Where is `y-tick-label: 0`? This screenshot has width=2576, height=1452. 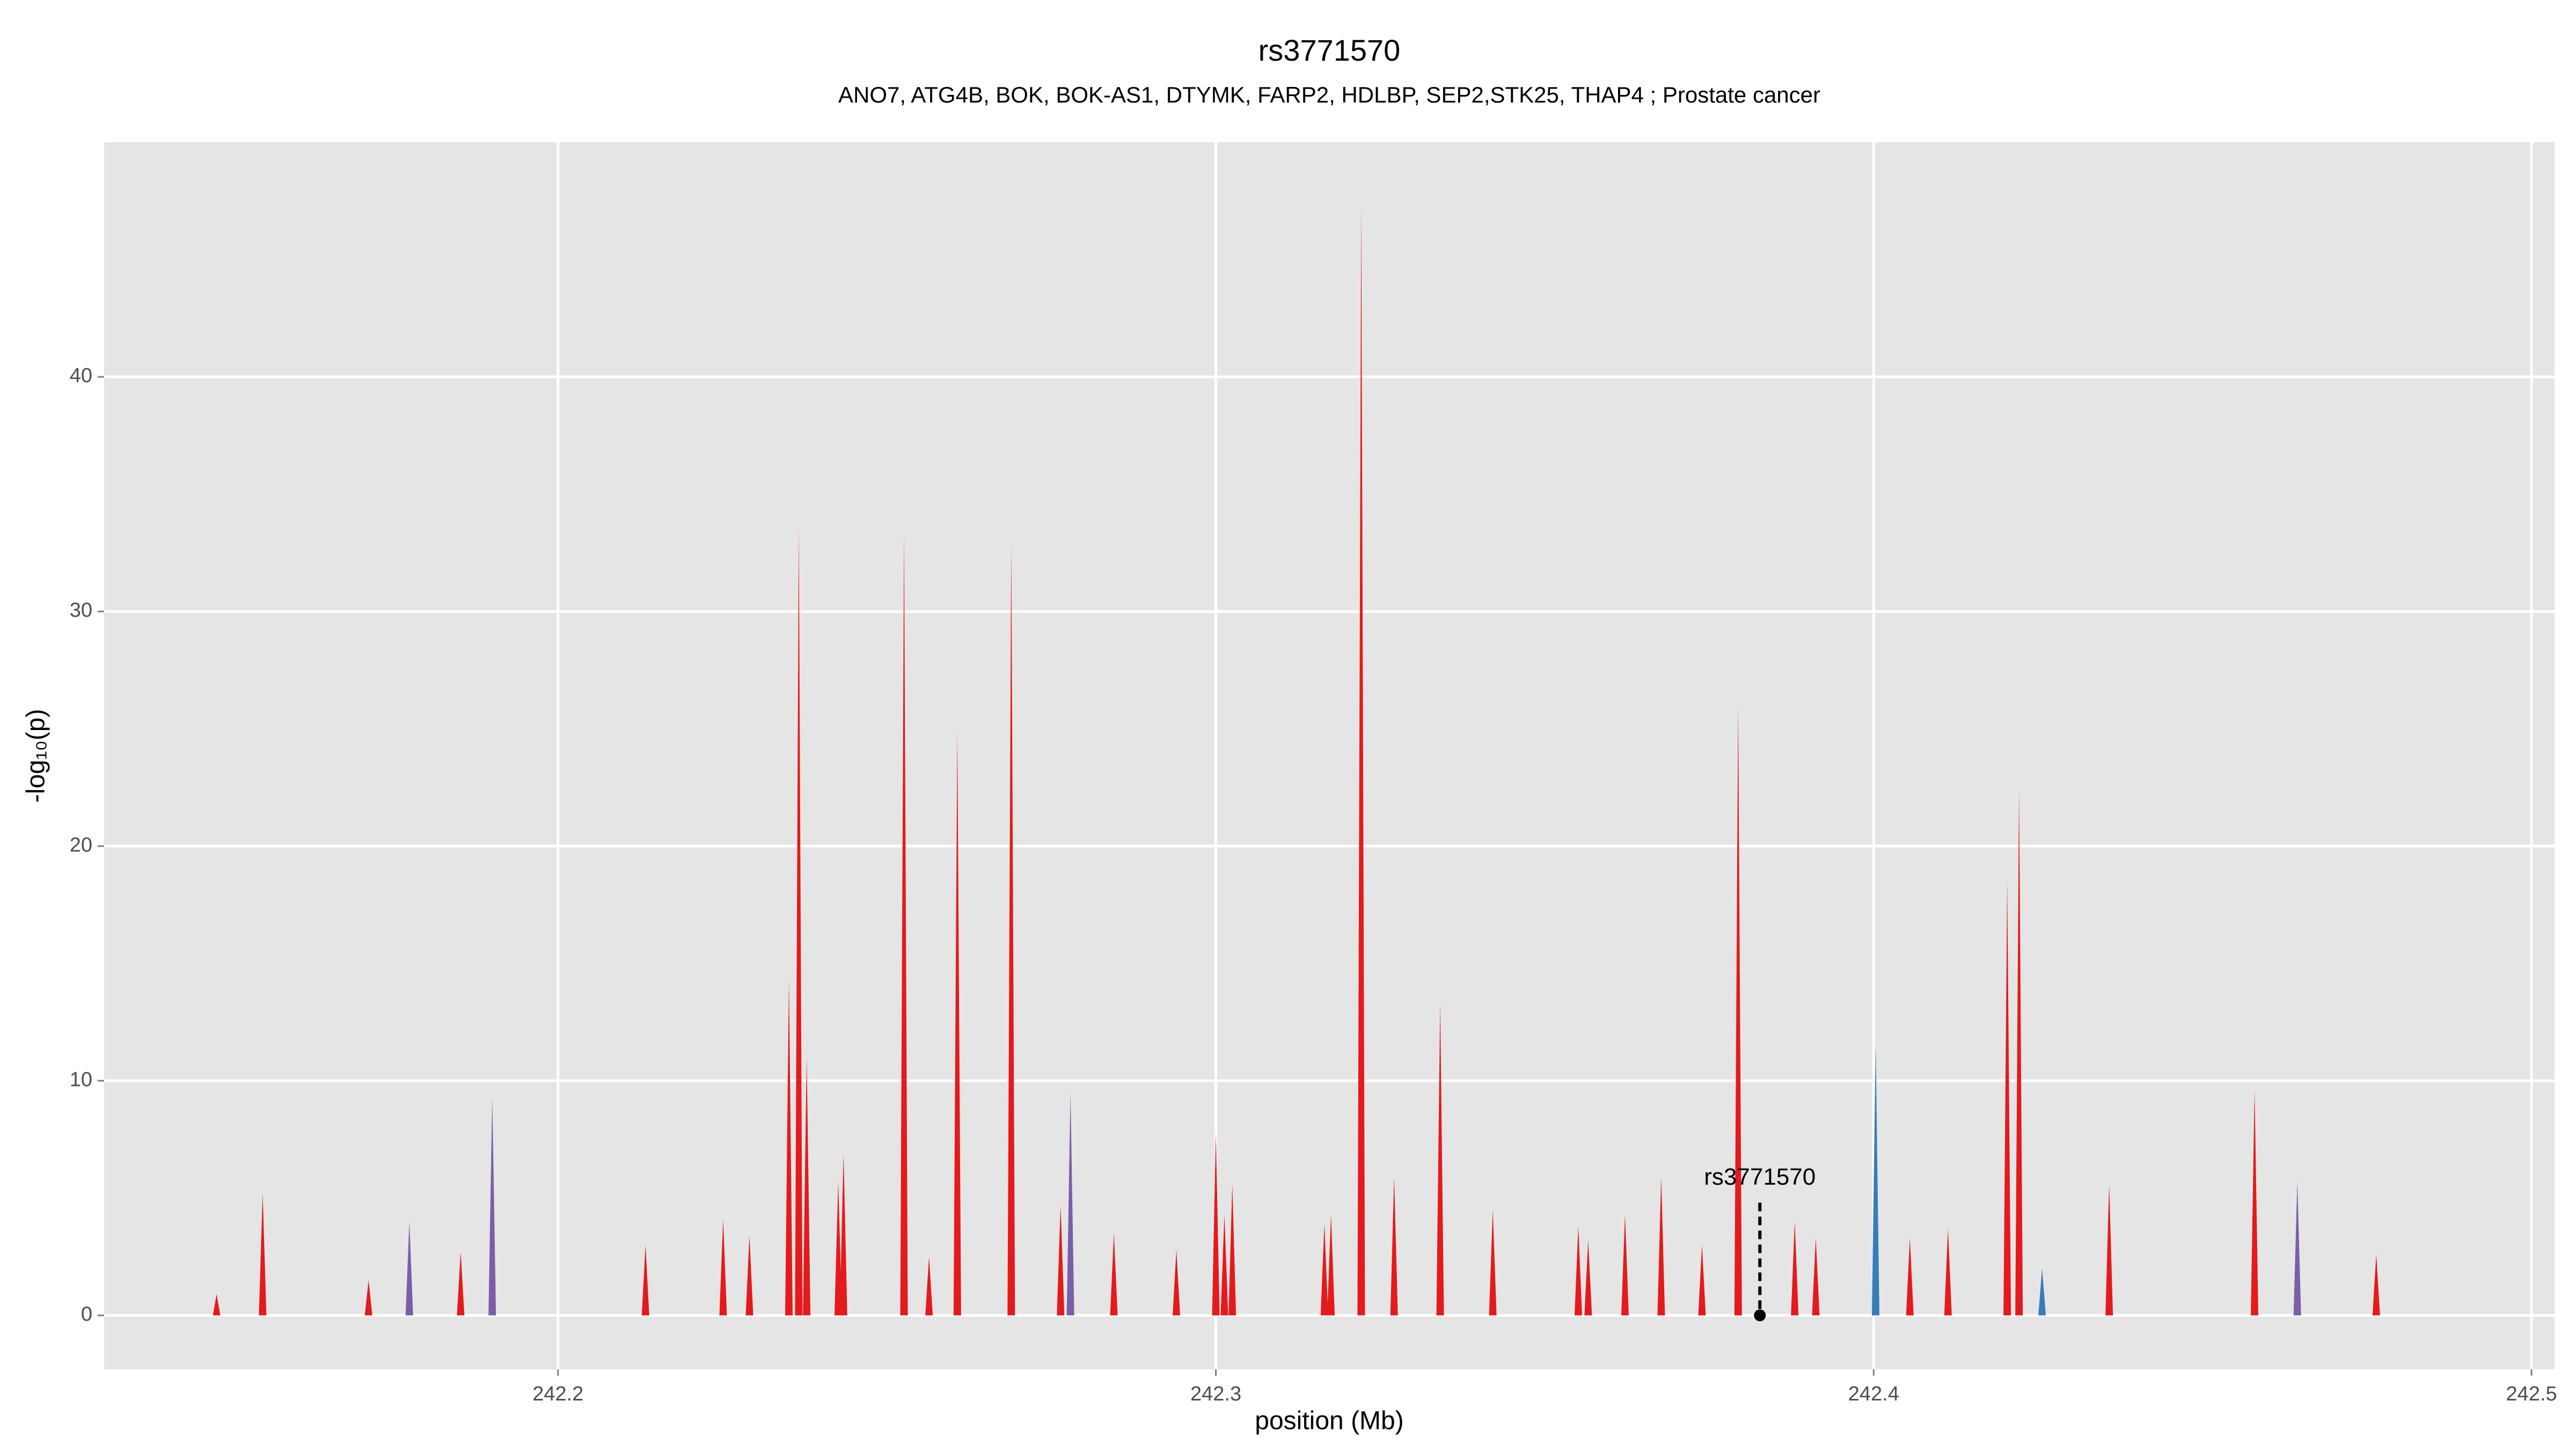
y-tick-label: 0 is located at coordinates (86, 1314).